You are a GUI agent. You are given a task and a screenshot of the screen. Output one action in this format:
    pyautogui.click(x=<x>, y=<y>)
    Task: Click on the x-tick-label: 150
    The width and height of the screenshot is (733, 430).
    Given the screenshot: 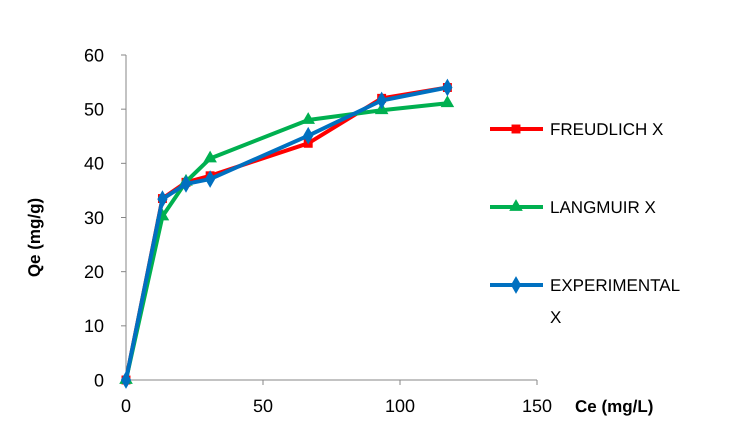 What is the action you would take?
    pyautogui.click(x=537, y=406)
    